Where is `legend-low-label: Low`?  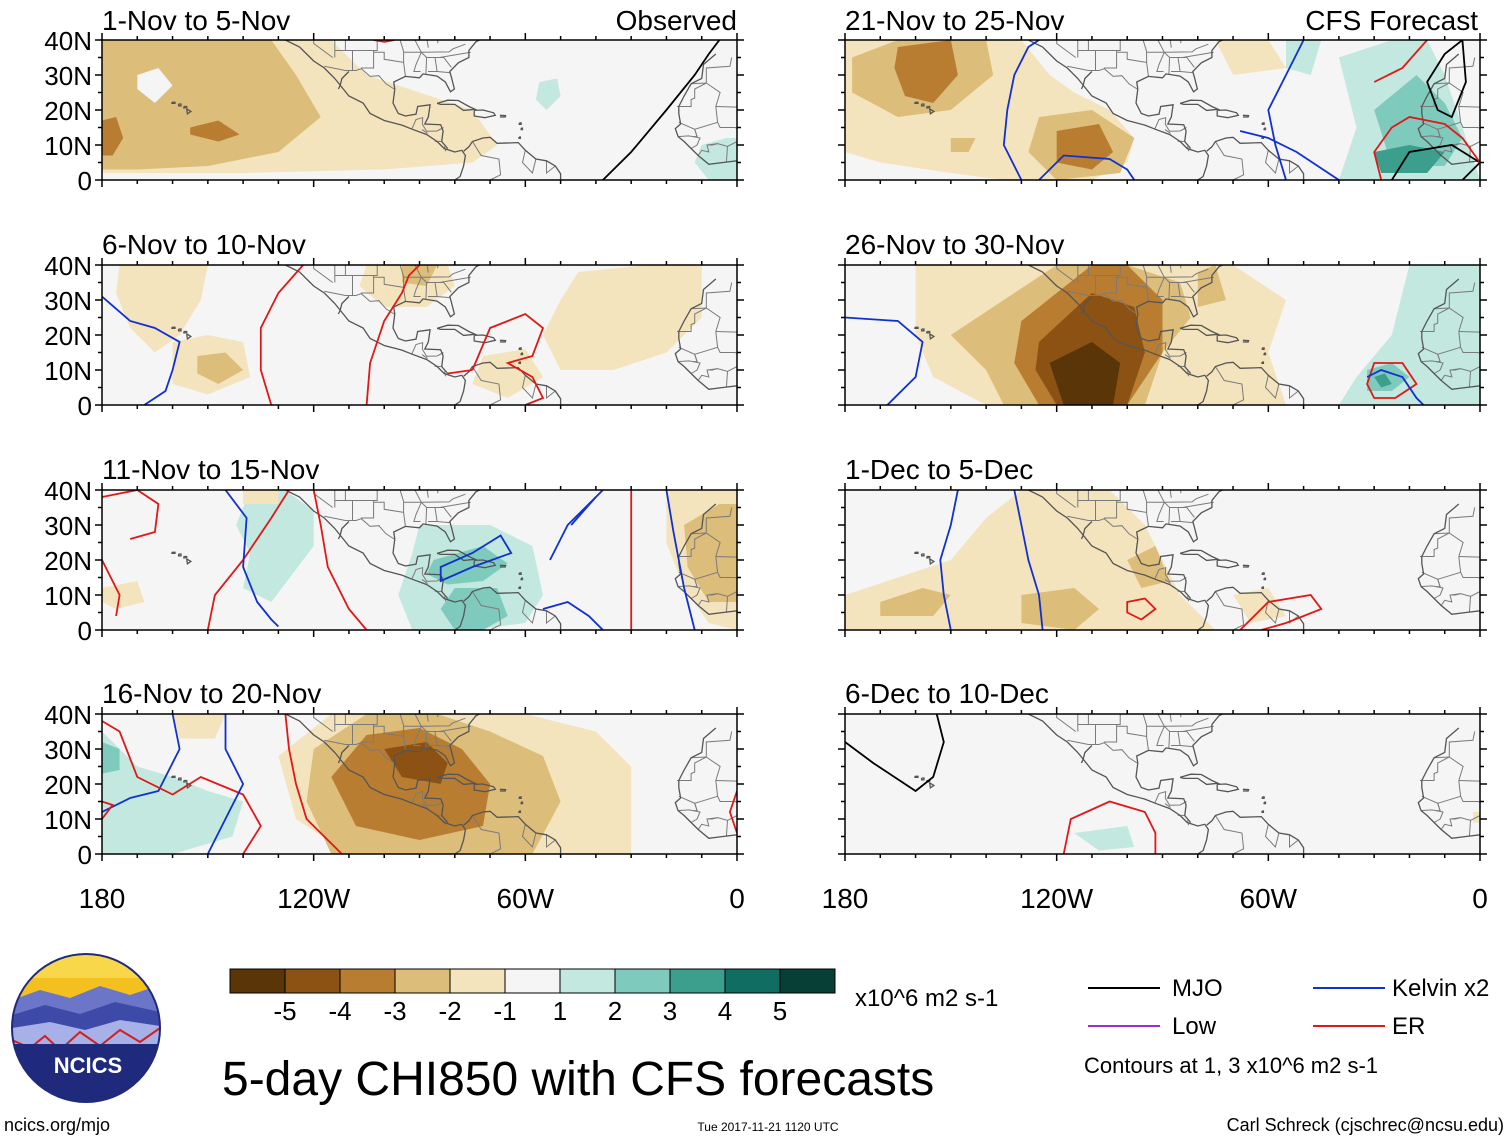 legend-low-label: Low is located at coordinates (1194, 1026).